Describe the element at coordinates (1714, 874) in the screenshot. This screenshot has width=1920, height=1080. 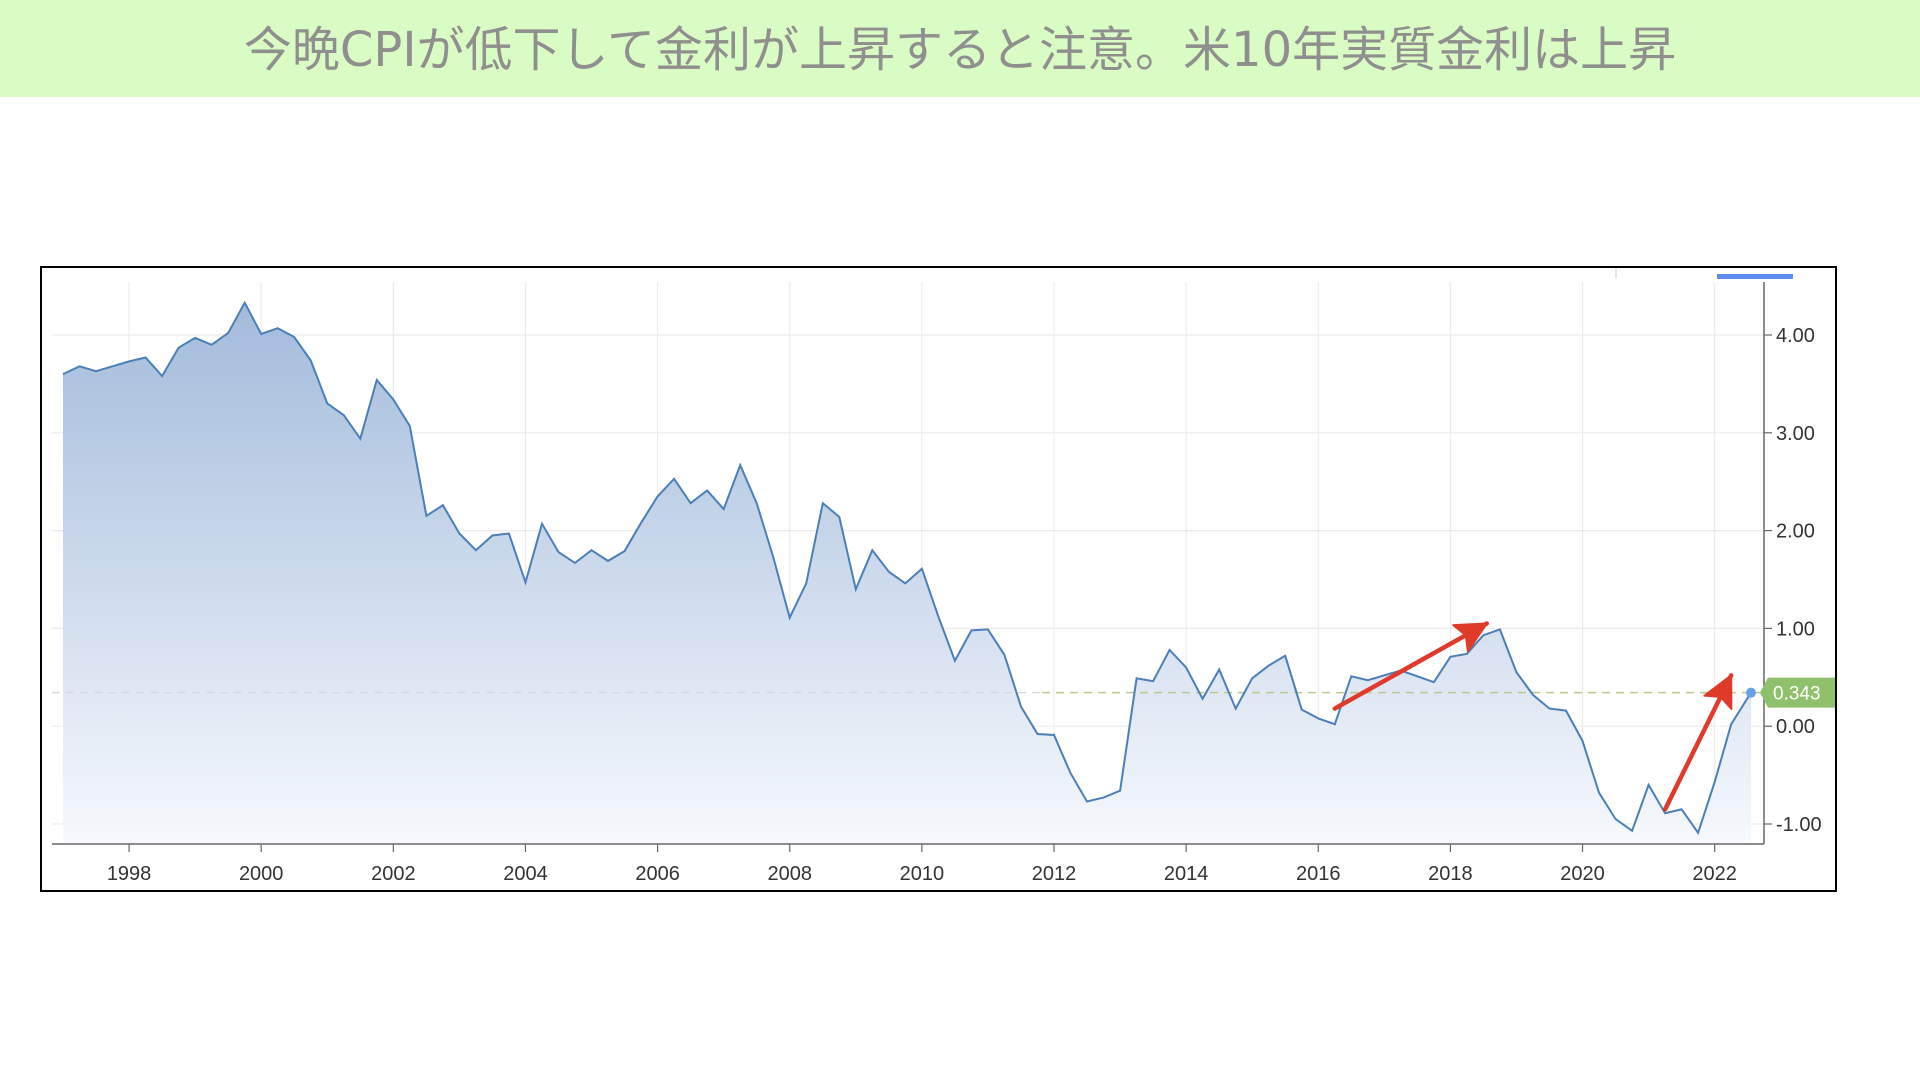
I see `x-tick-label-2022: 2022` at that location.